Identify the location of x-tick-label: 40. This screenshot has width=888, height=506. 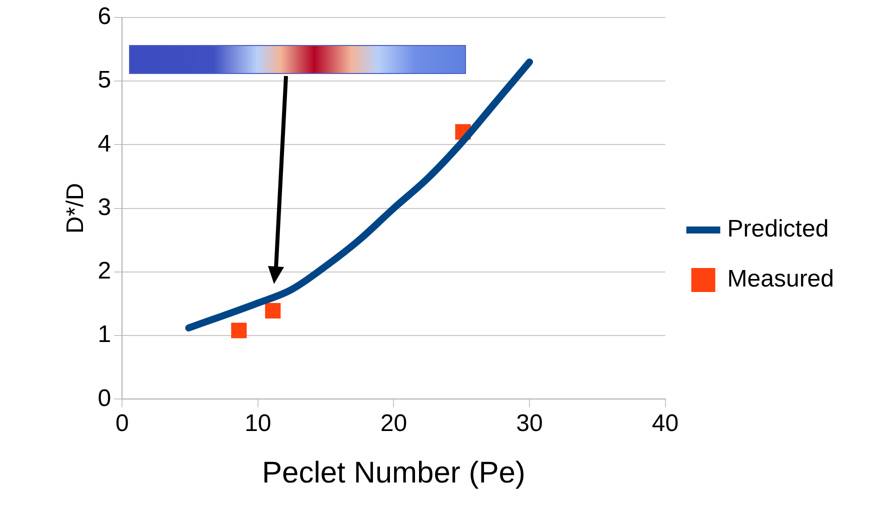
(665, 424).